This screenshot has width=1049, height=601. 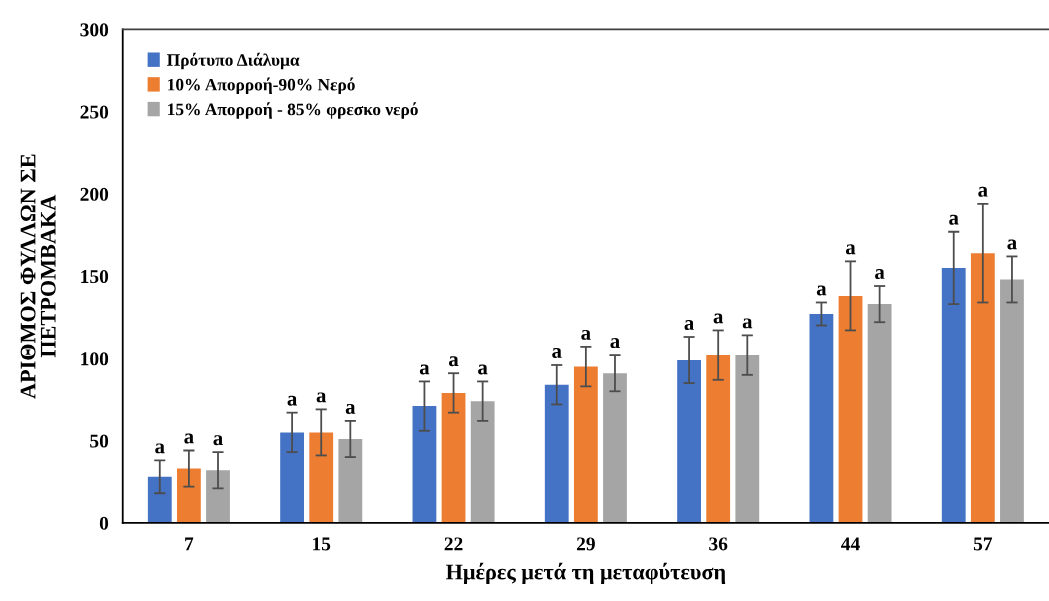 What do you see at coordinates (261, 86) in the screenshot?
I see `legend-label: 10% Απορροή-90% Νερό` at bounding box center [261, 86].